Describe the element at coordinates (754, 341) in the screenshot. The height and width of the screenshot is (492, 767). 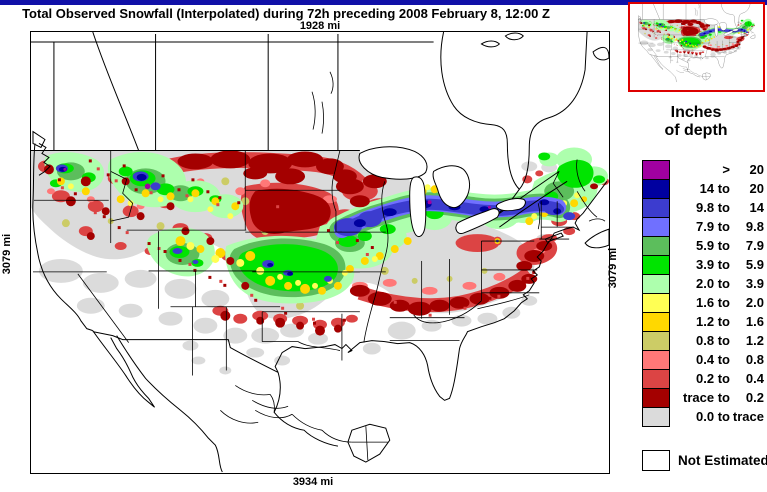
I see `legend-range-to: 1.2` at that location.